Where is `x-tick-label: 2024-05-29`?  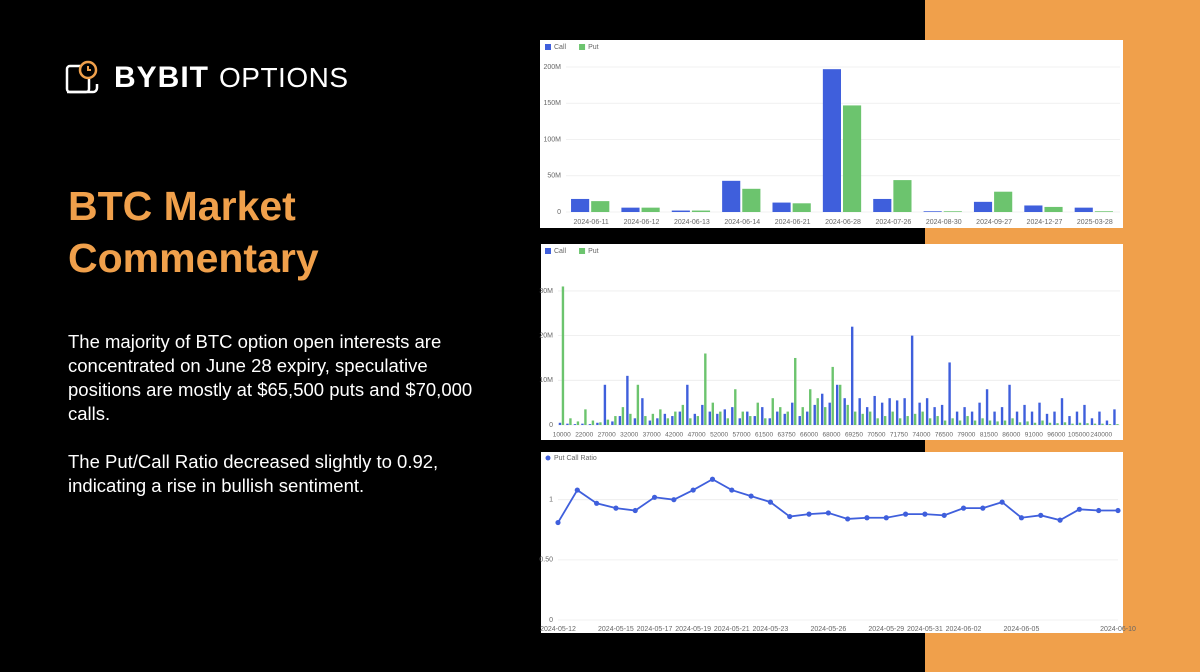 x-tick-label: 2024-05-29 is located at coordinates (886, 629).